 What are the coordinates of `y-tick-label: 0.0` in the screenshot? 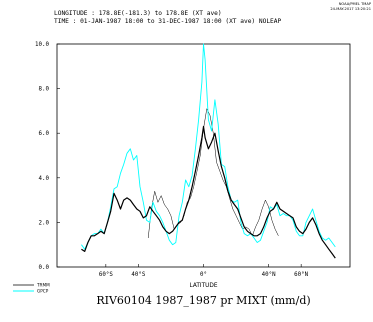 It's located at (44, 268).